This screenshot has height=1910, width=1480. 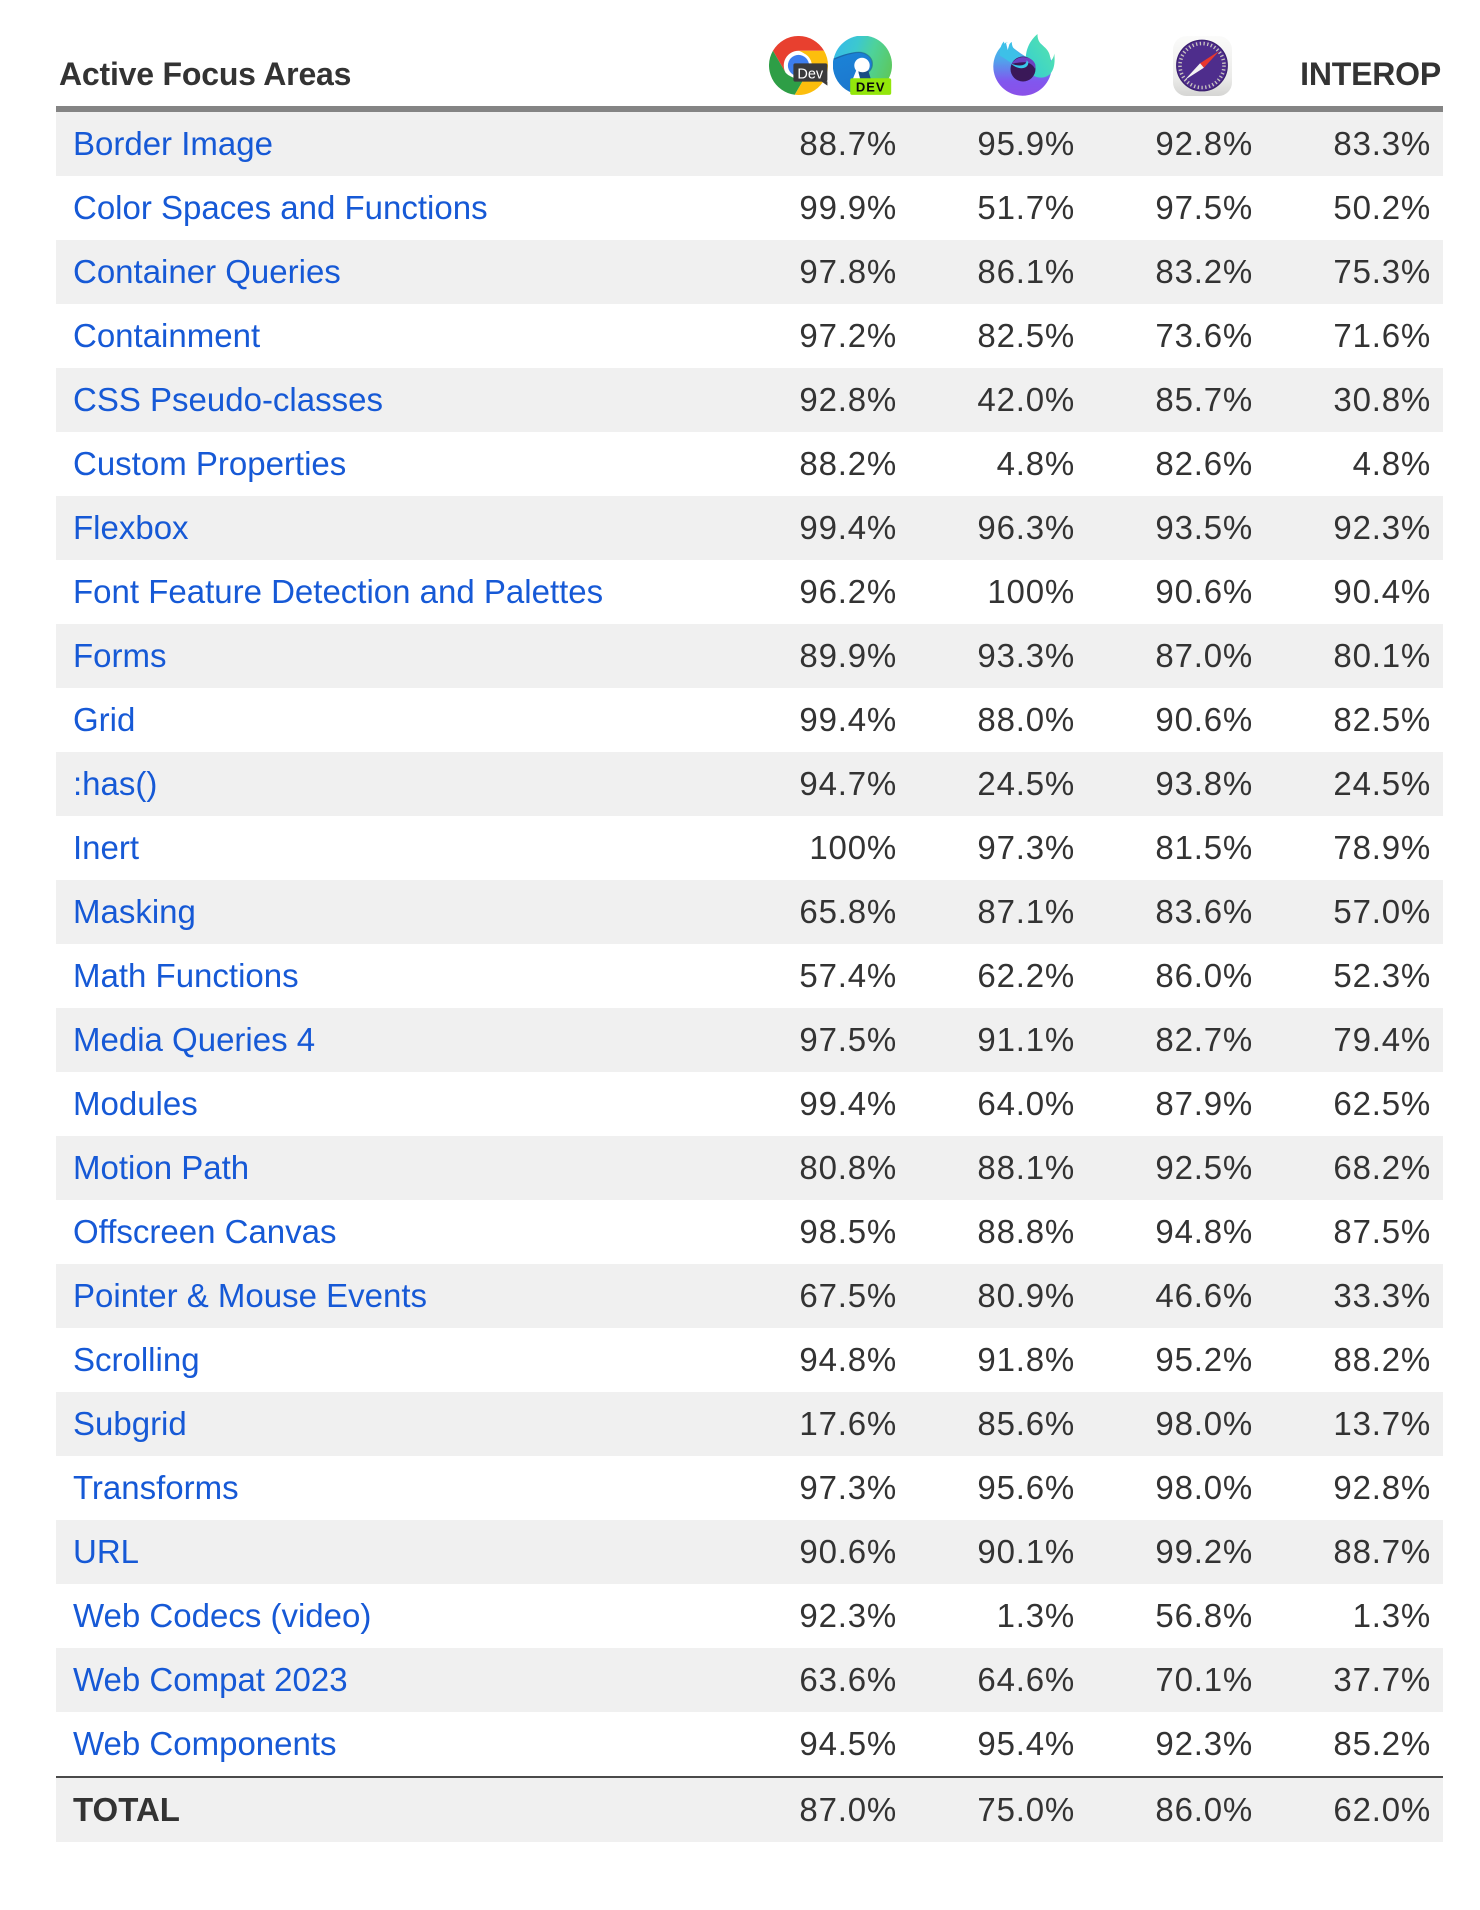 I want to click on svg-text: Dev, so click(x=810, y=74).